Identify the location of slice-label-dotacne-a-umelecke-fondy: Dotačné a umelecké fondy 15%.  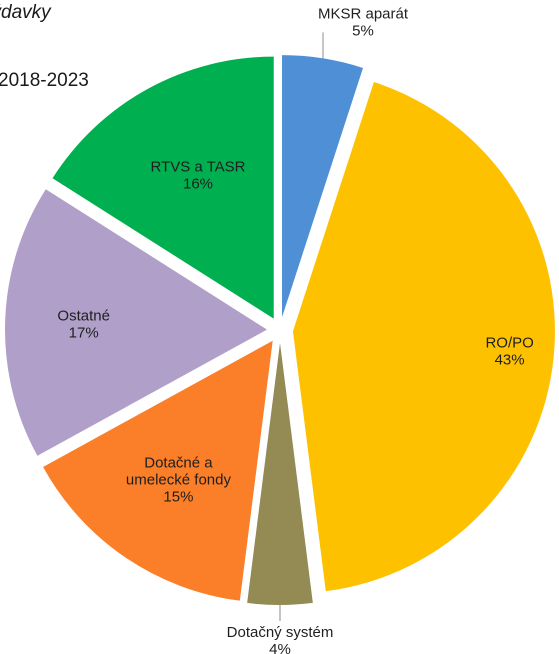
(179, 479).